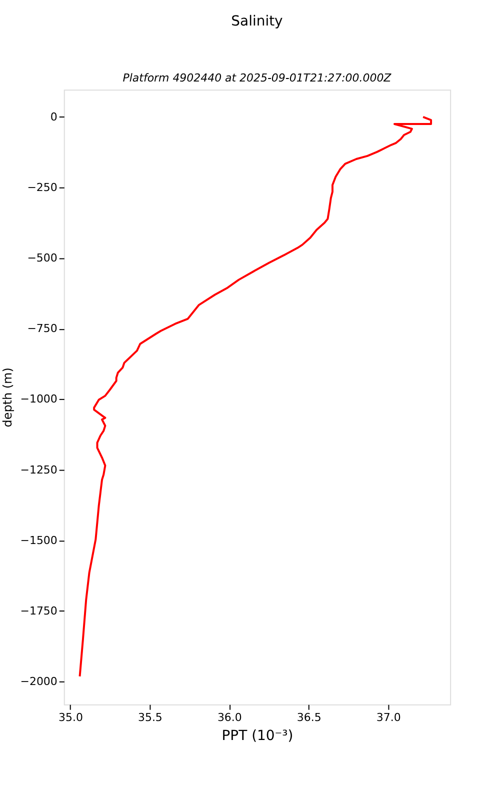 The width and height of the screenshot is (500, 800). I want to click on y-axis-title: depth (m), so click(7, 398).